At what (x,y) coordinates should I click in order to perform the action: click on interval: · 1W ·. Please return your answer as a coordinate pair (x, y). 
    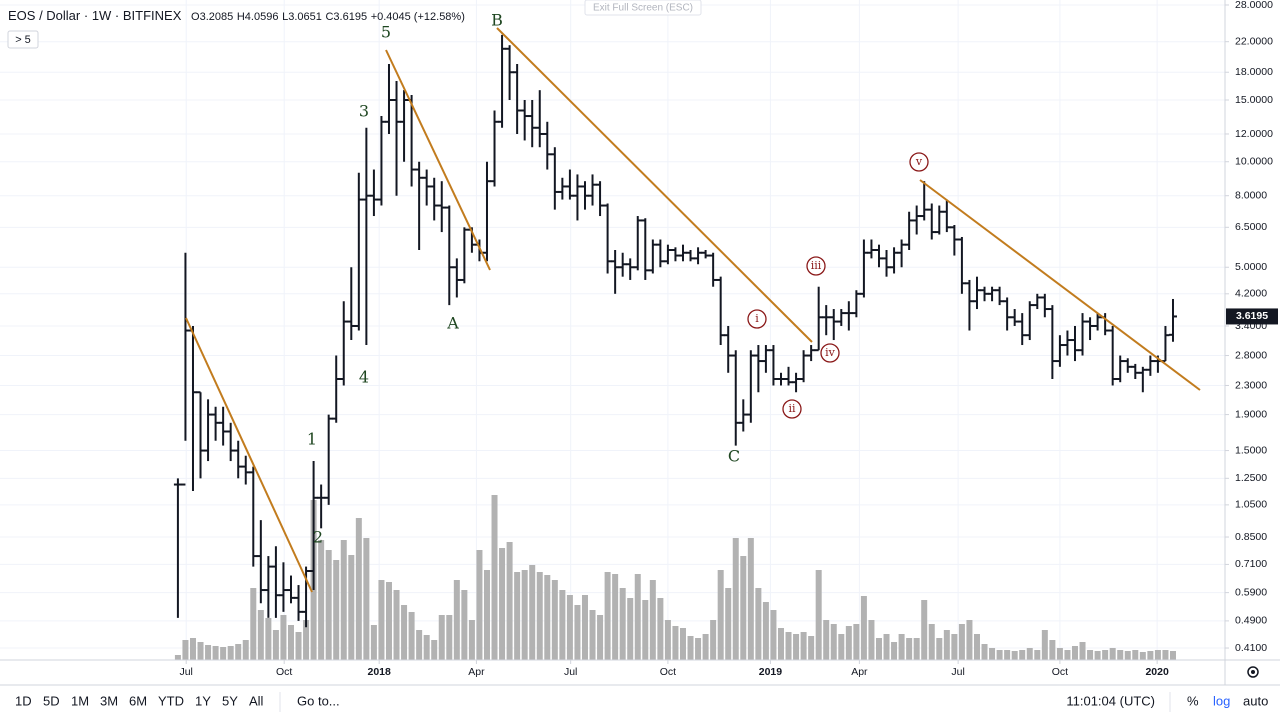
    Looking at the image, I should click on (101, 15).